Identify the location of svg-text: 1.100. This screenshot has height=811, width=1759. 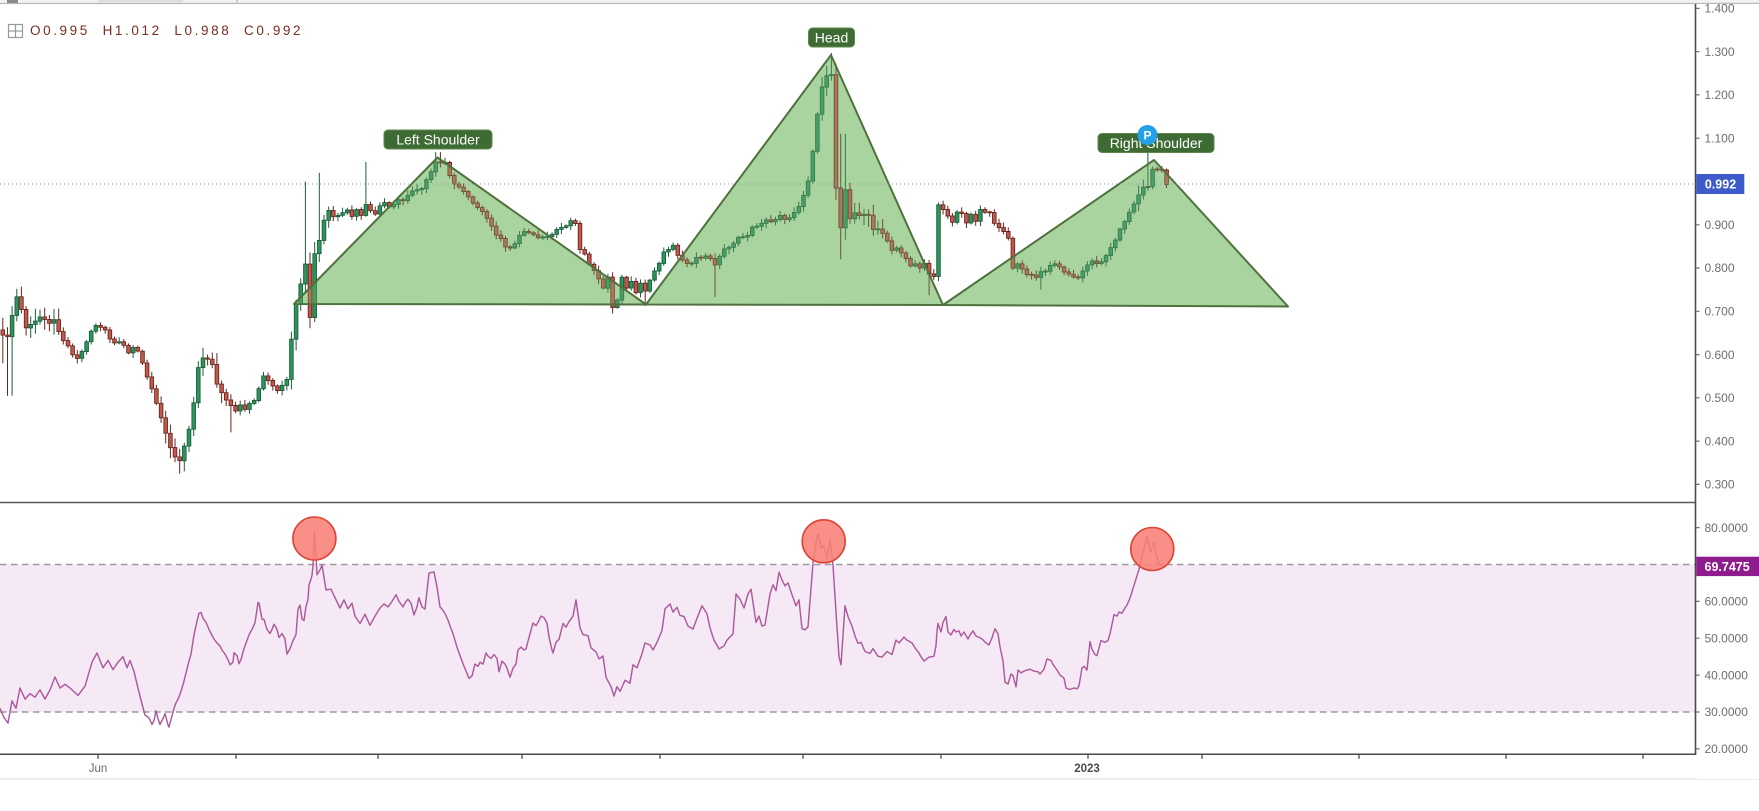
(1720, 138).